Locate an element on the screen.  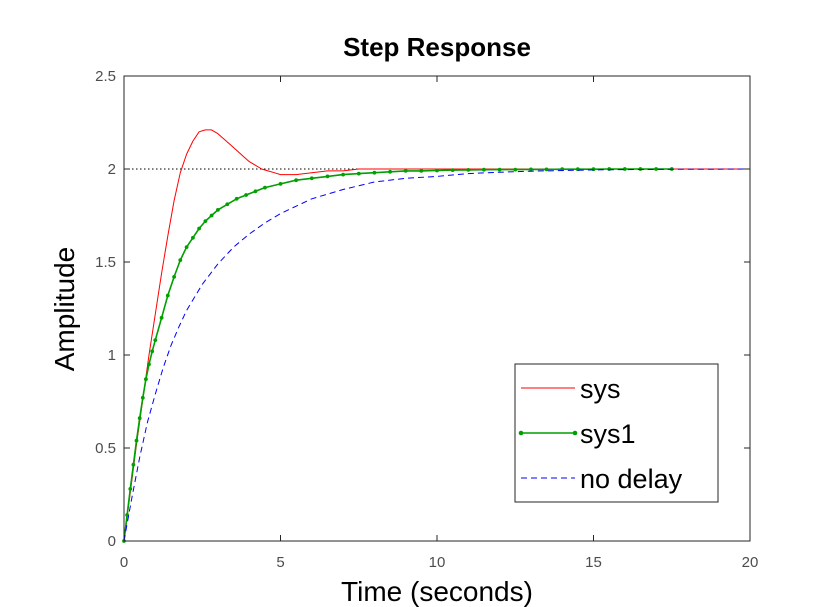
y-tick-label: 2 is located at coordinates (112, 169).